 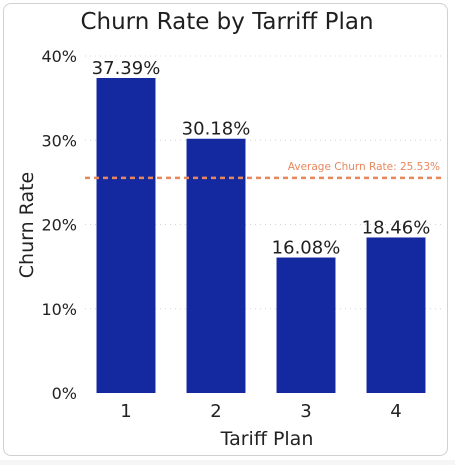 I want to click on x-tick-label: 4, so click(x=395, y=411).